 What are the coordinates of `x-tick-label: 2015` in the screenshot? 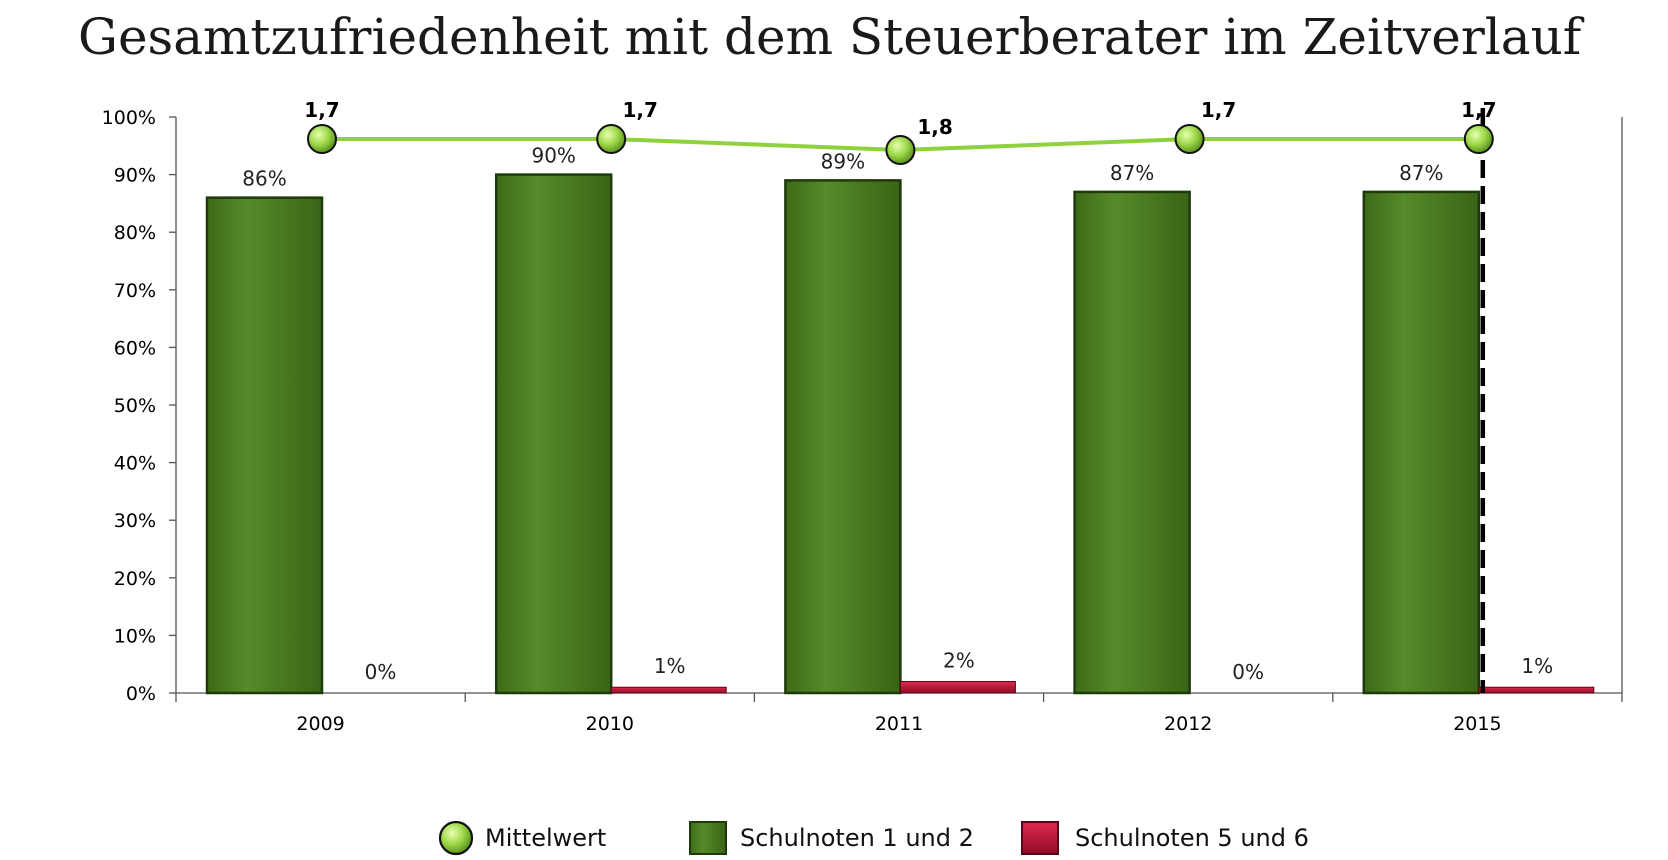 It's located at (1477, 724).